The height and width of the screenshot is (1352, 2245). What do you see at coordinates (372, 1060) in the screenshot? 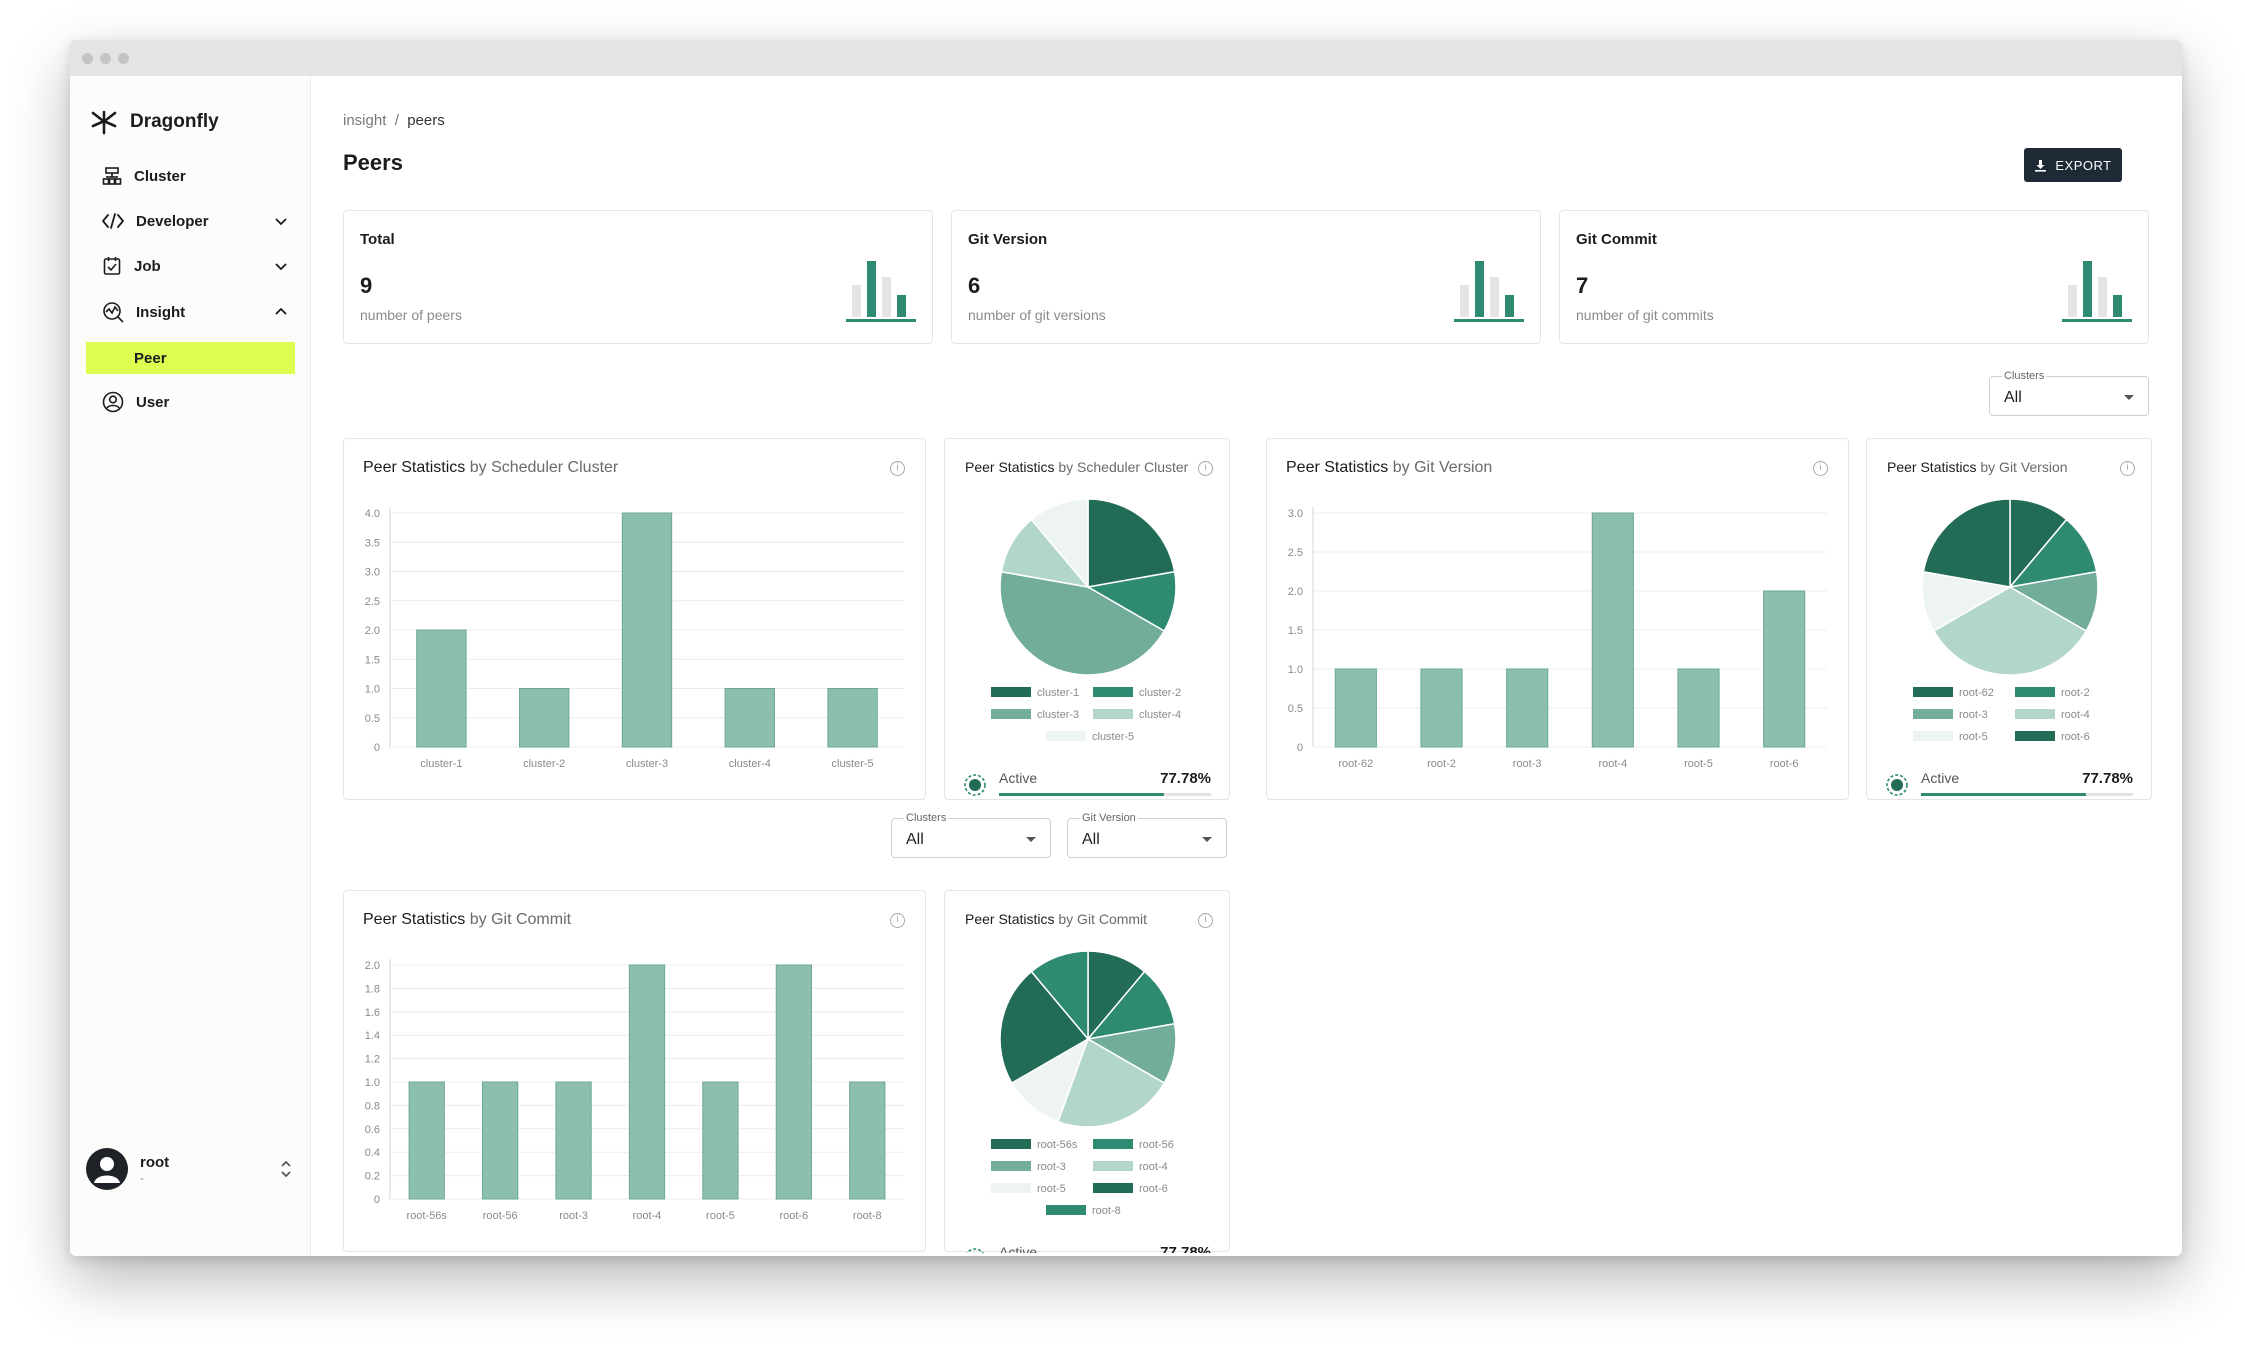
I see `y-tick-label: 1.2` at bounding box center [372, 1060].